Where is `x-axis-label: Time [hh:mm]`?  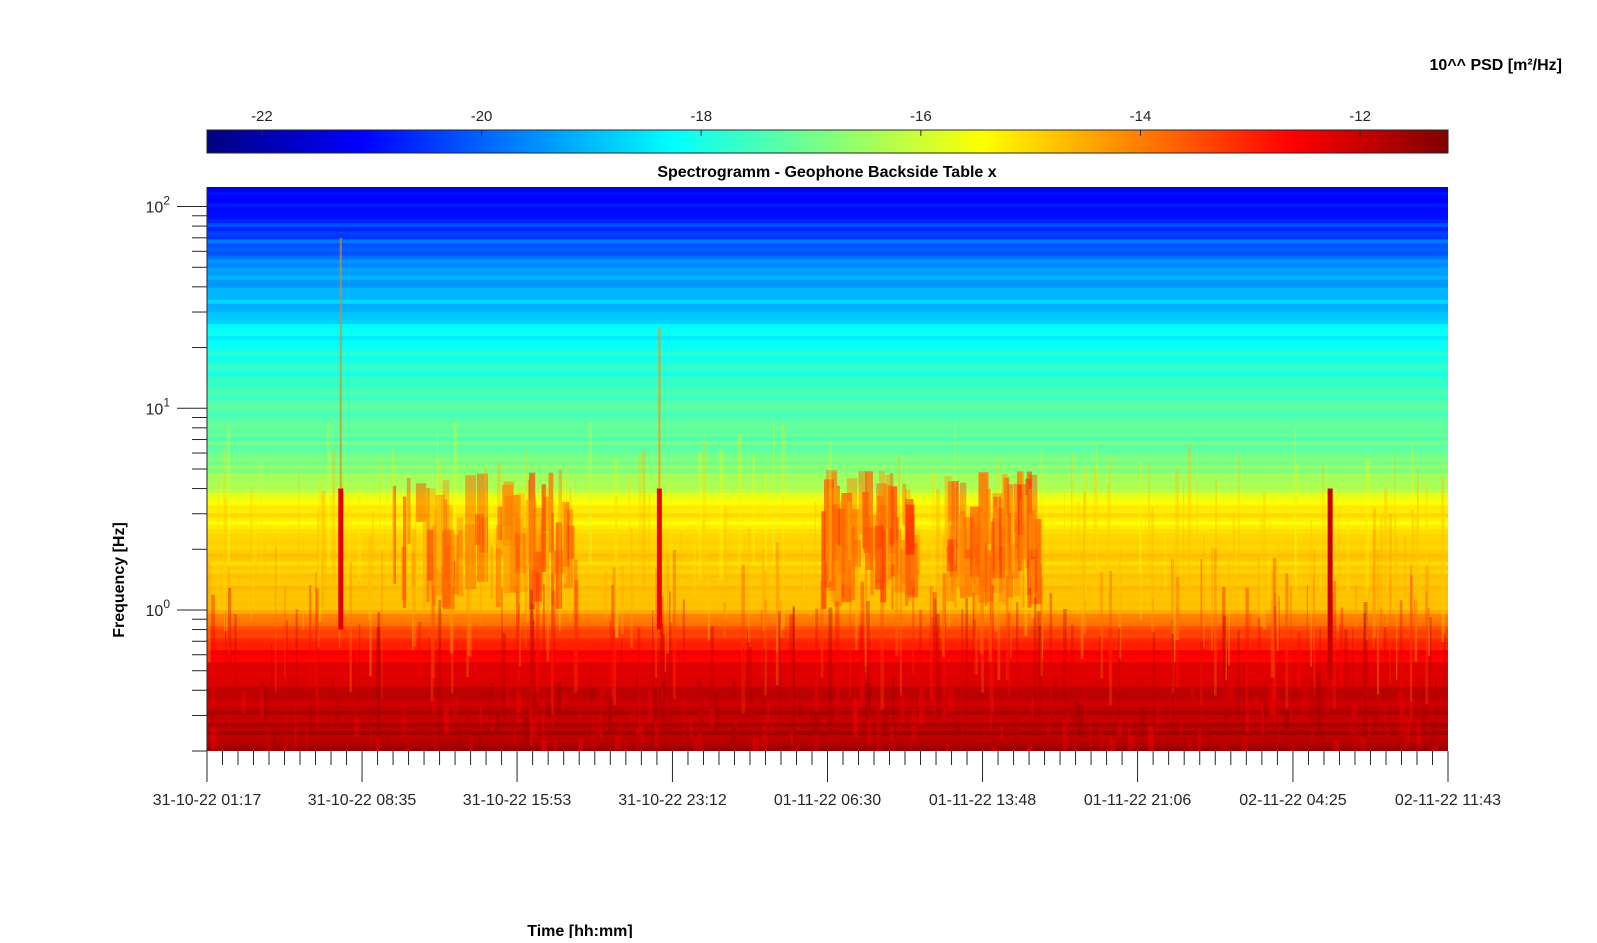
x-axis-label: Time [hh:mm] is located at coordinates (579, 930).